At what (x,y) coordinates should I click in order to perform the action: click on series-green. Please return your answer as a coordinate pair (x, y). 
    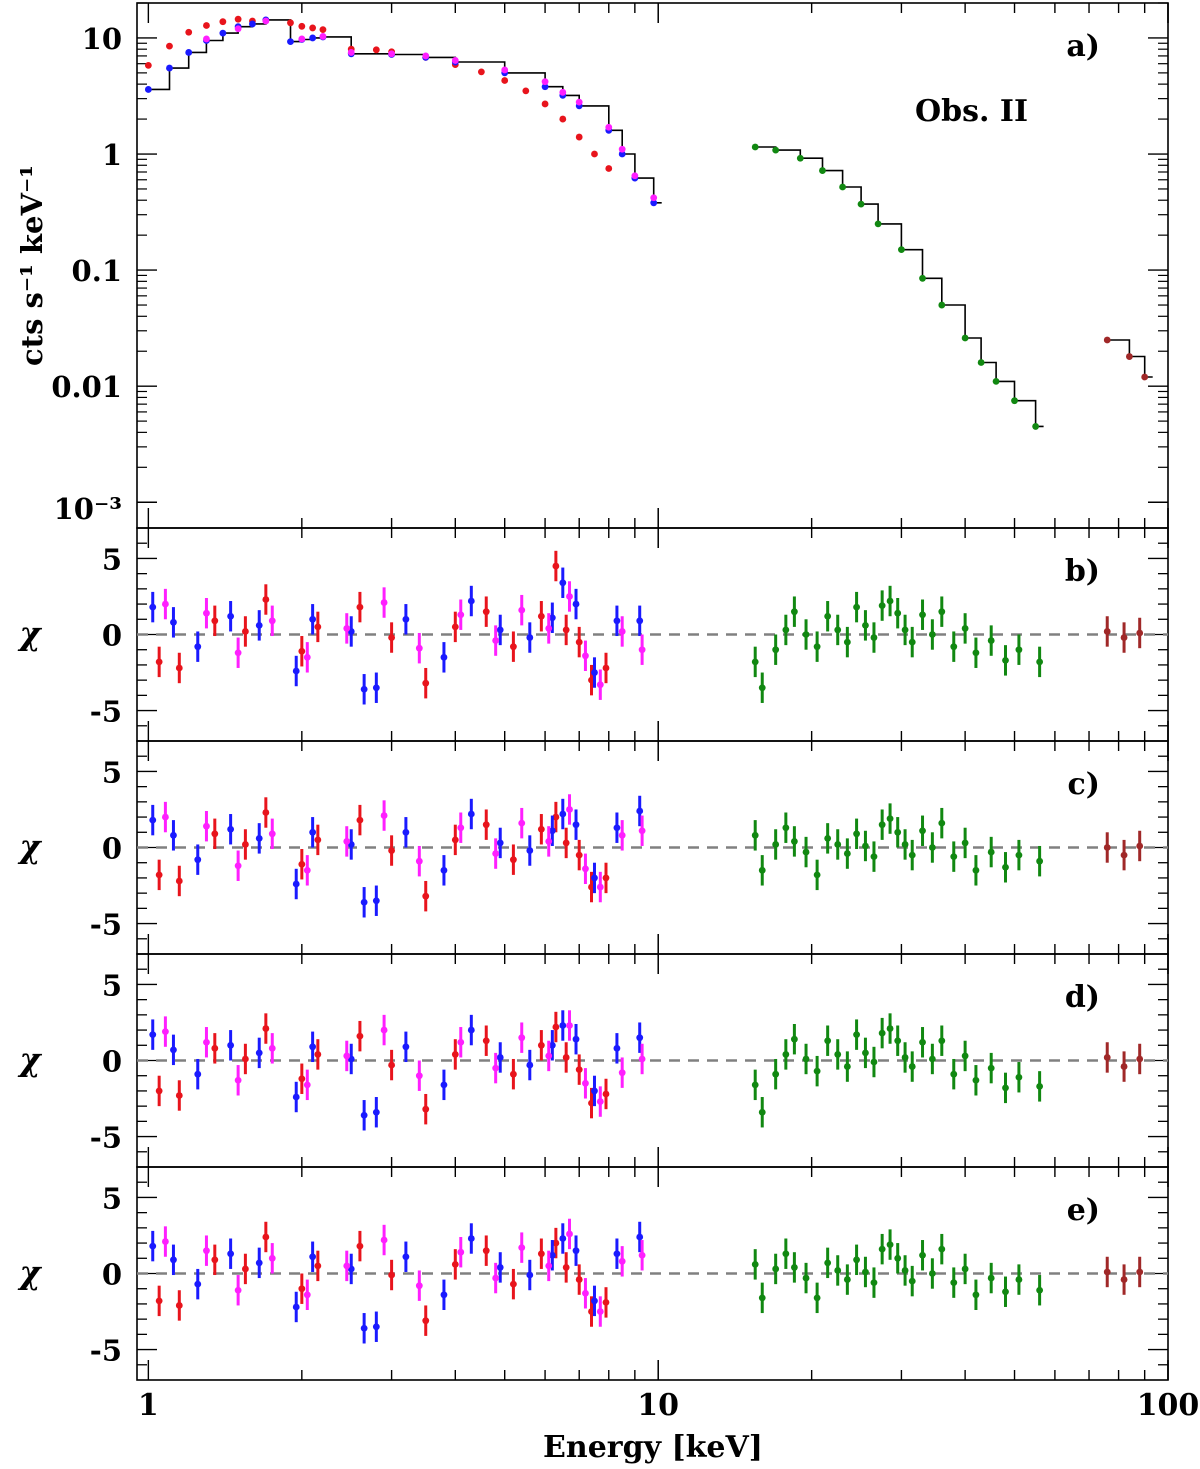
    Looking at the image, I should click on (897, 644).